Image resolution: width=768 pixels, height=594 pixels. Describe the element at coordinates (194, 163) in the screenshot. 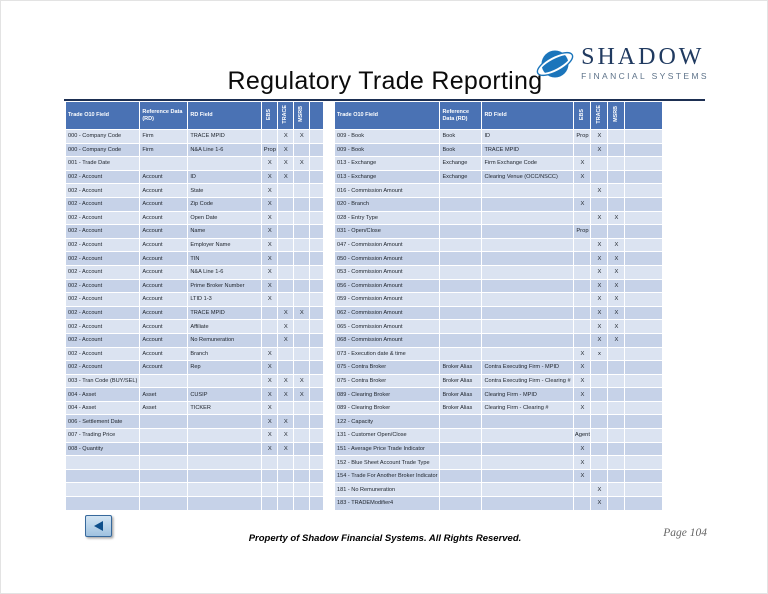

I see `table-row: 001 - Trade Date X X X` at that location.